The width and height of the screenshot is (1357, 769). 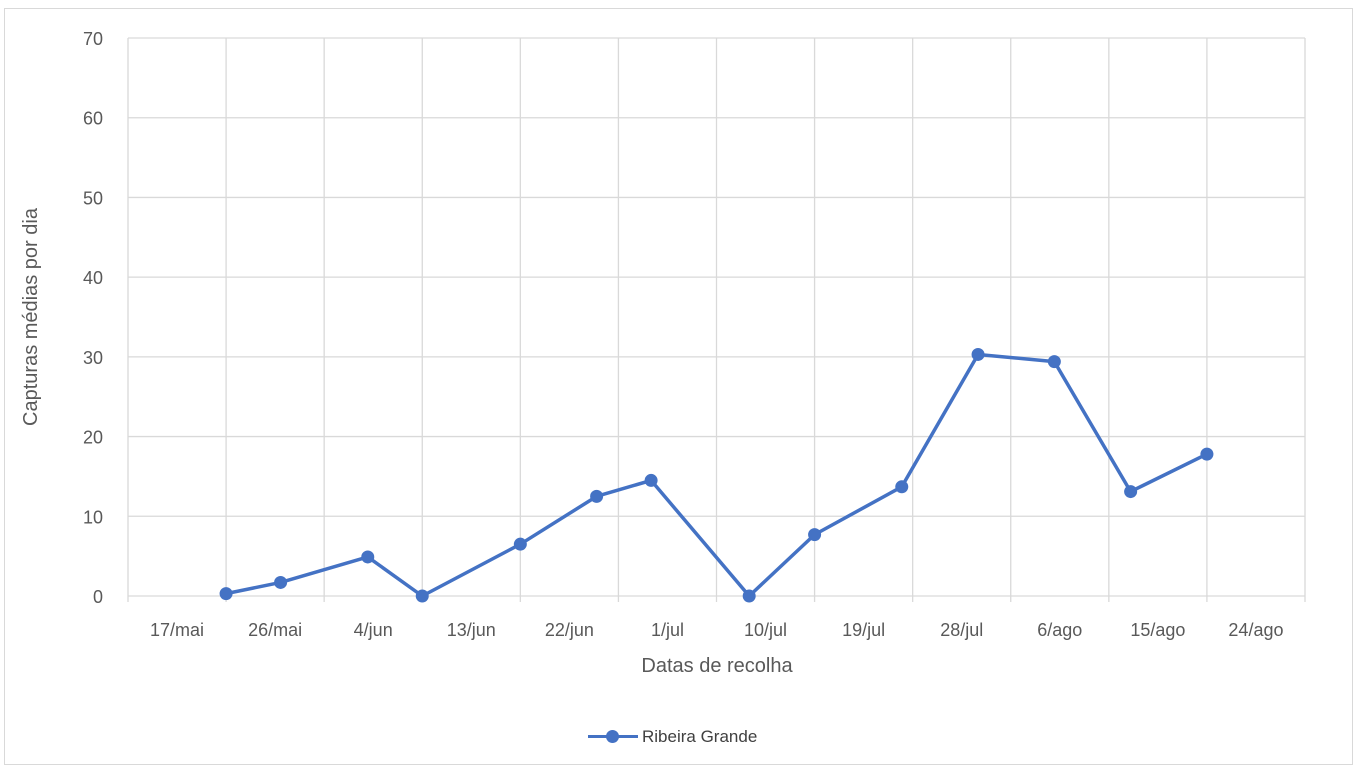 I want to click on y-tick-label: 10, so click(x=93, y=517).